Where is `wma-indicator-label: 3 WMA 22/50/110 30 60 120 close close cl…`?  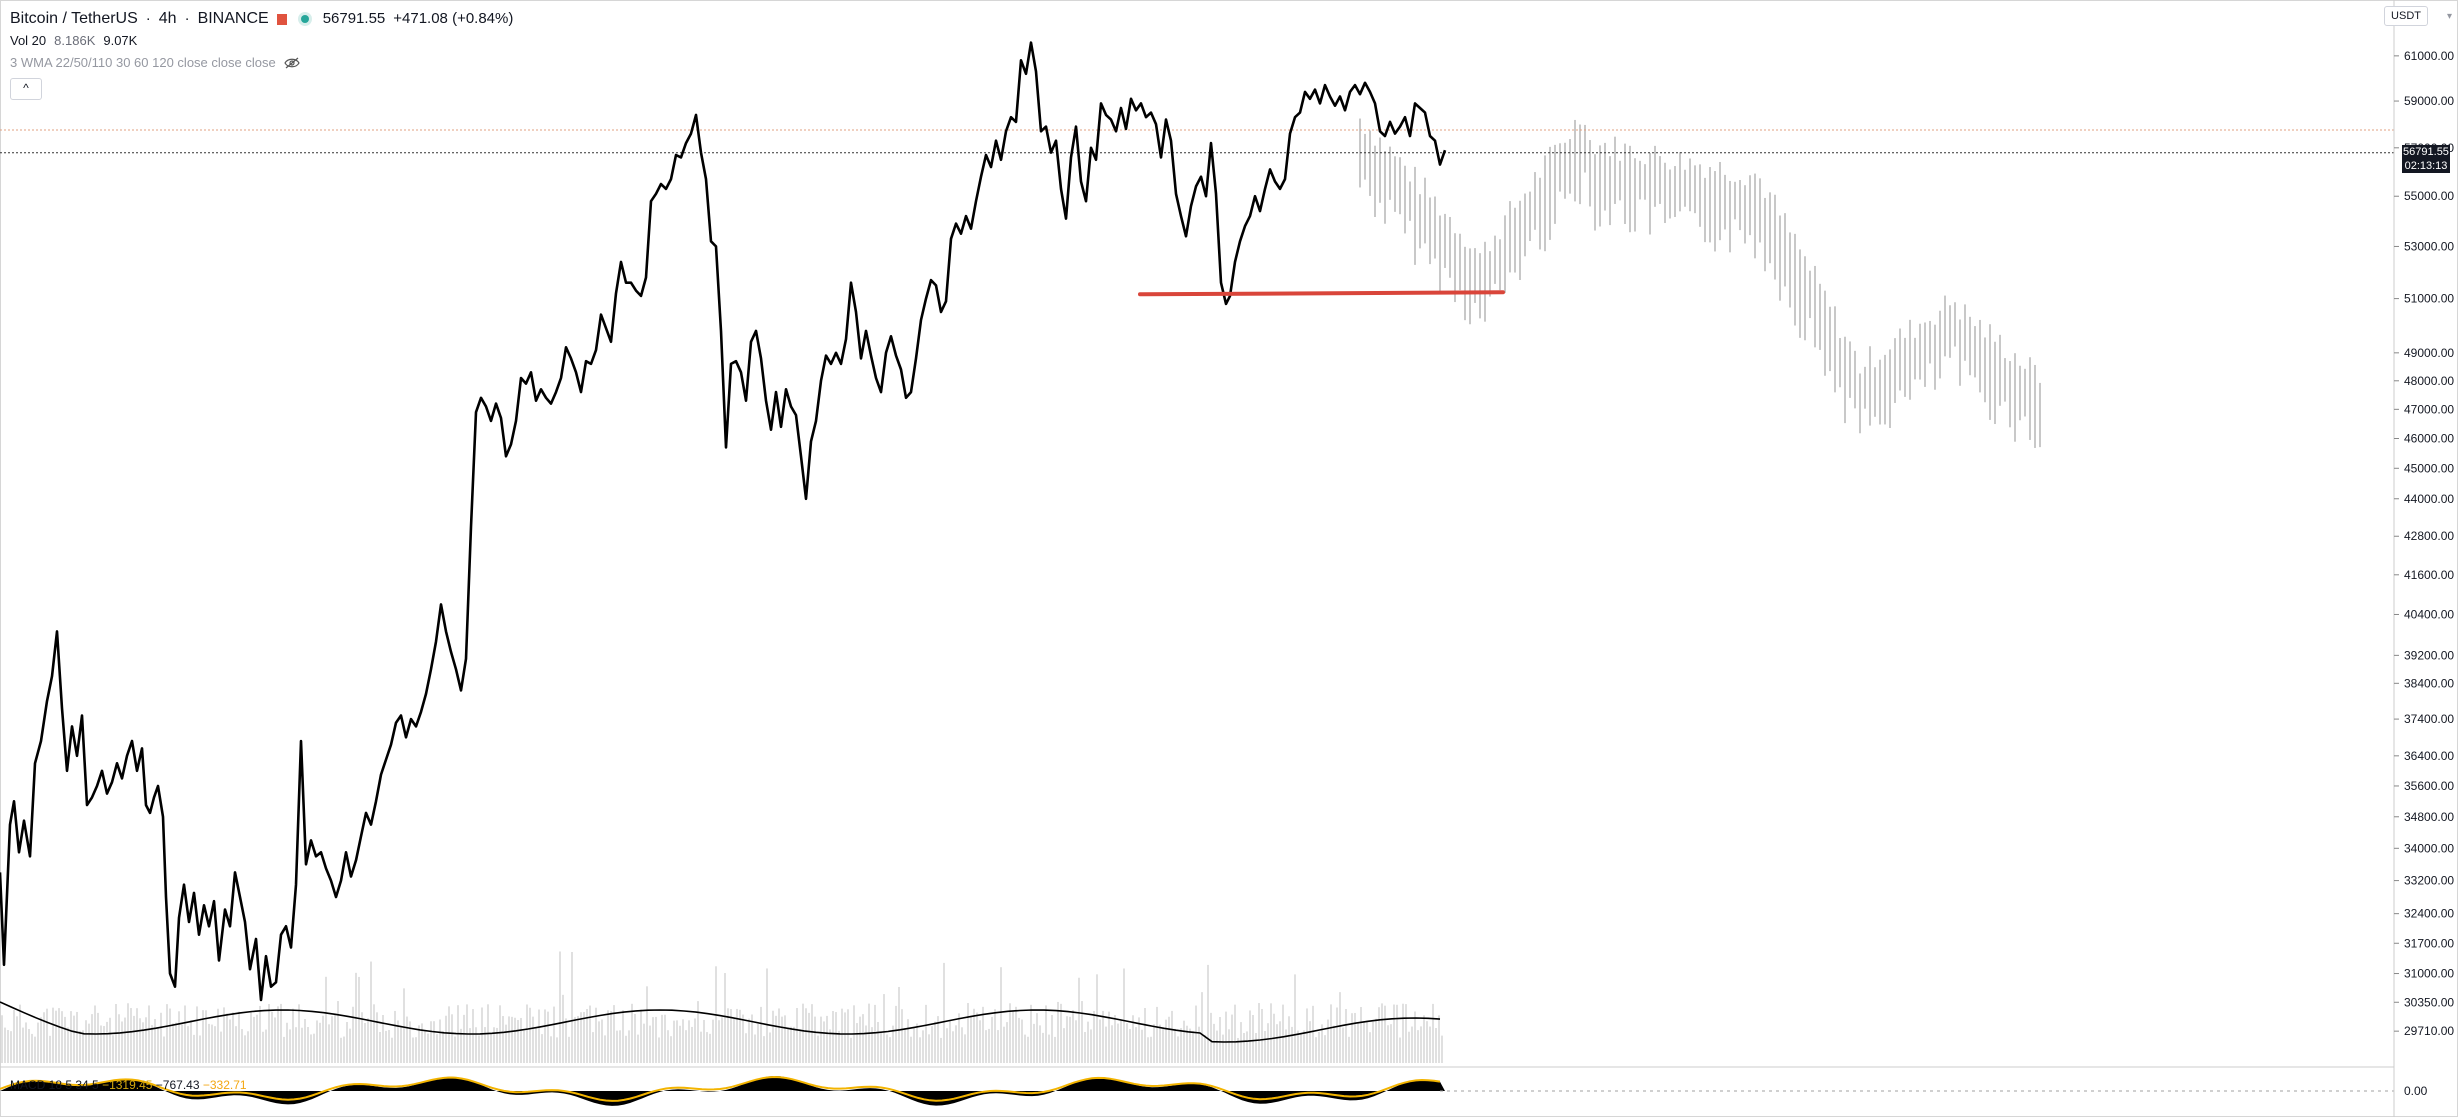 wma-indicator-label: 3 WMA 22/50/110 30 60 120 close close cl… is located at coordinates (143, 62).